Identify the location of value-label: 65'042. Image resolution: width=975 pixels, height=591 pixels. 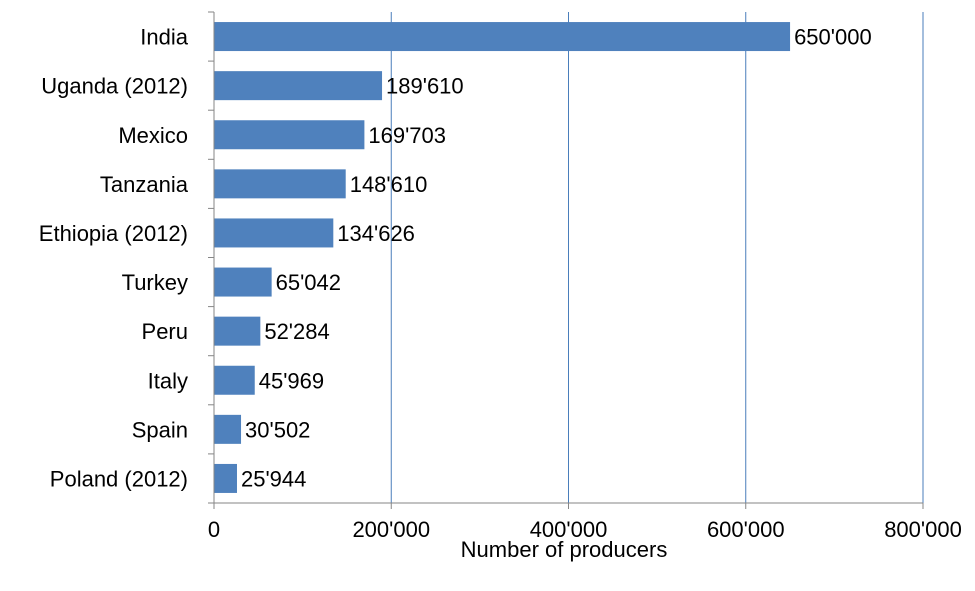
(308, 282).